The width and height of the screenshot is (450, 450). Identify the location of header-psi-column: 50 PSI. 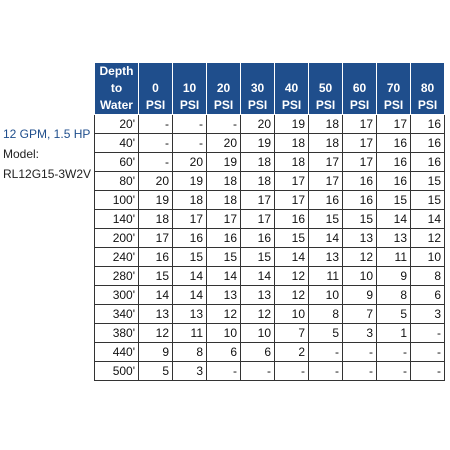
(325, 88).